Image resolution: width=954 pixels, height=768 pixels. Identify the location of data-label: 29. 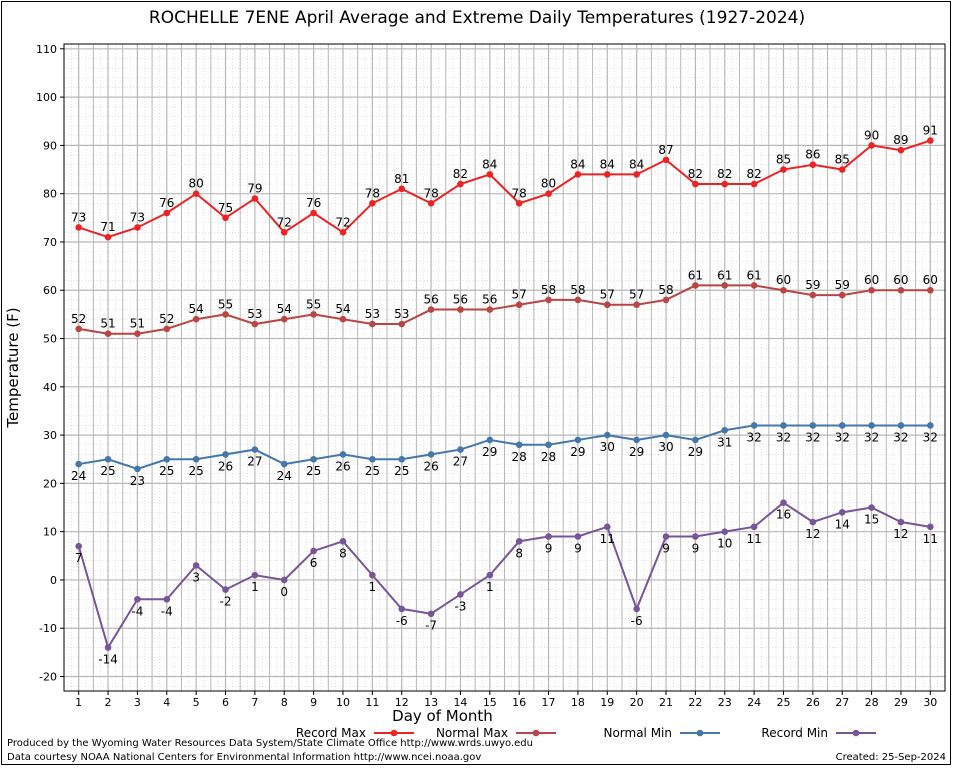
(577, 452).